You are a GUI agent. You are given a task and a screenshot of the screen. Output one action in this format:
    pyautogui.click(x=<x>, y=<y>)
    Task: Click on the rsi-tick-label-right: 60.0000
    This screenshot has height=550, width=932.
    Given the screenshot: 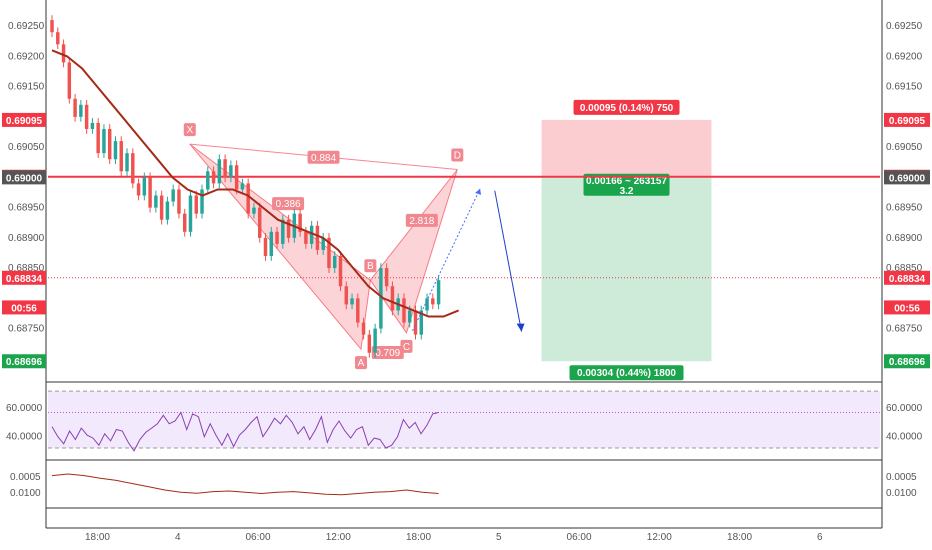 What is the action you would take?
    pyautogui.click(x=904, y=408)
    